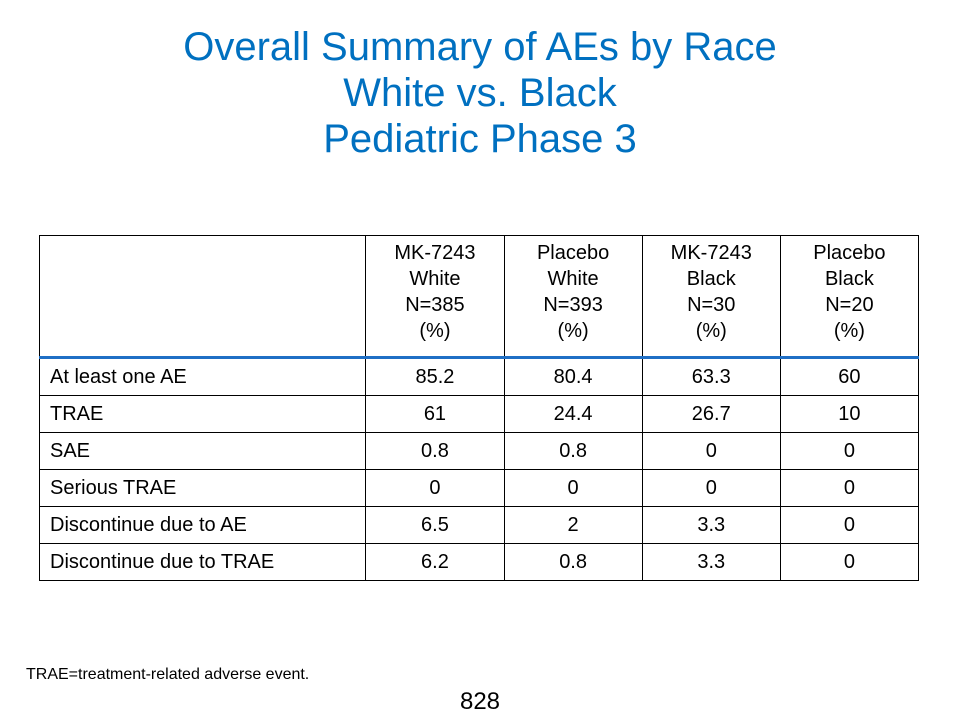 This screenshot has width=960, height=720. What do you see at coordinates (435, 376) in the screenshot?
I see `table-cell: 85.2` at bounding box center [435, 376].